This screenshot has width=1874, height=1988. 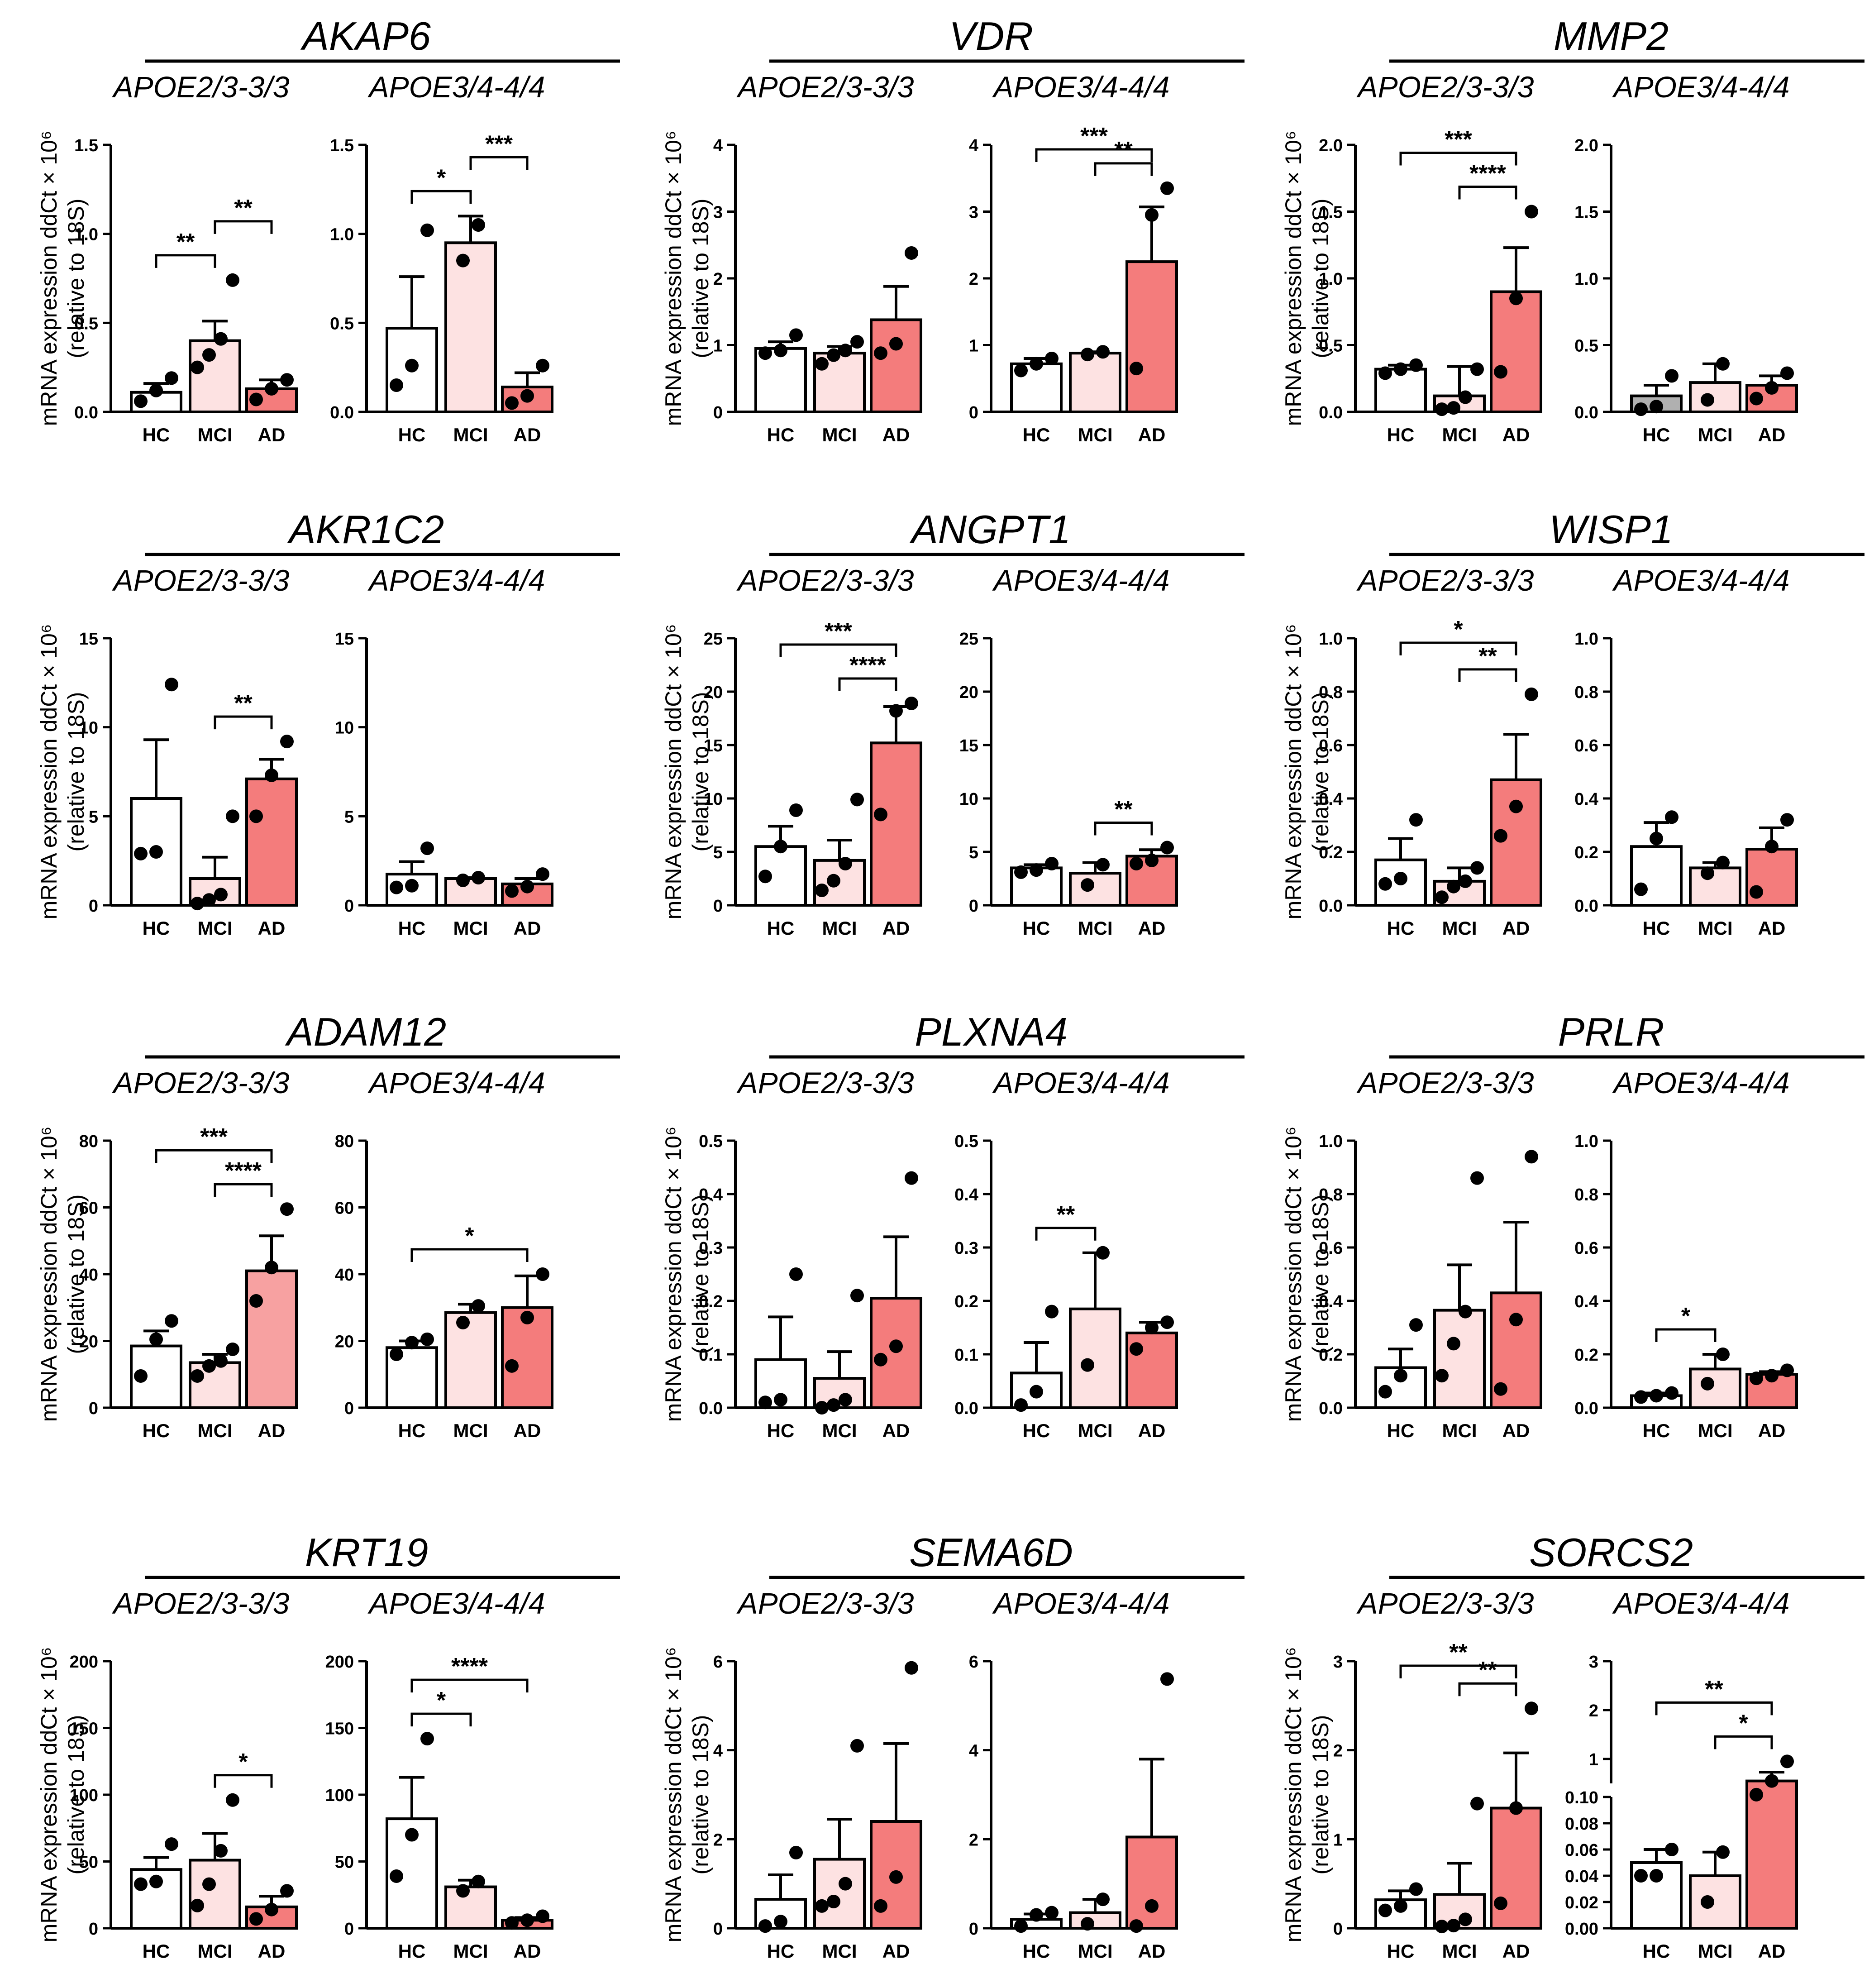 What do you see at coordinates (1586, 1194) in the screenshot?
I see `y-tick-label: 0.8` at bounding box center [1586, 1194].